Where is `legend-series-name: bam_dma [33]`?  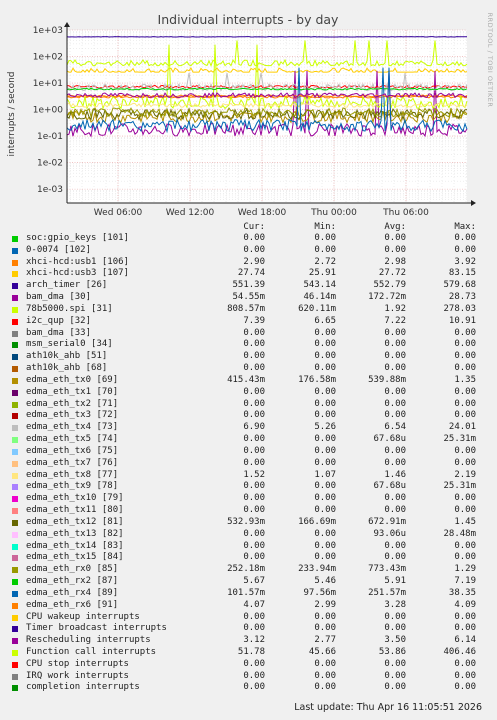 legend-series-name: bam_dma [33] is located at coordinates (59, 332).